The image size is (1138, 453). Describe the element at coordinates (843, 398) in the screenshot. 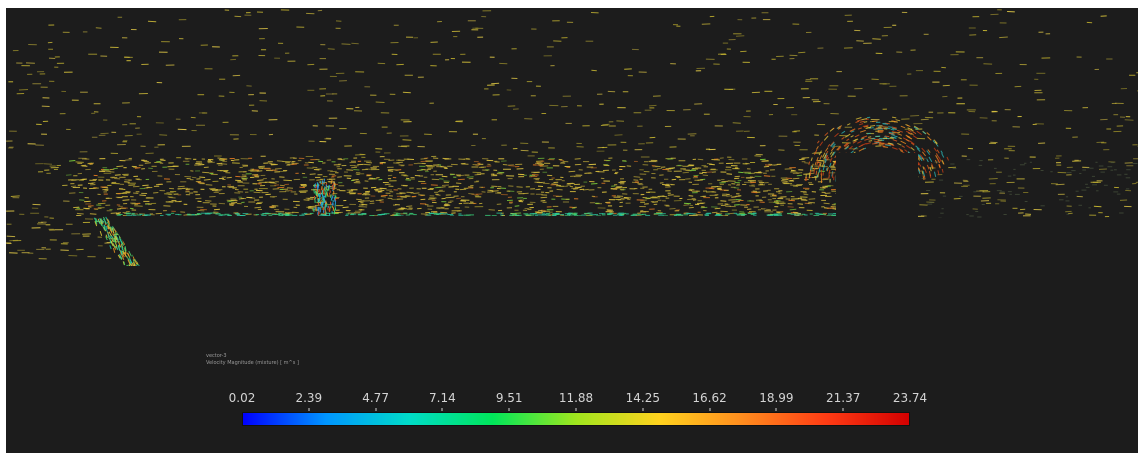

I see `colorbar-tick-label: 21.37` at that location.